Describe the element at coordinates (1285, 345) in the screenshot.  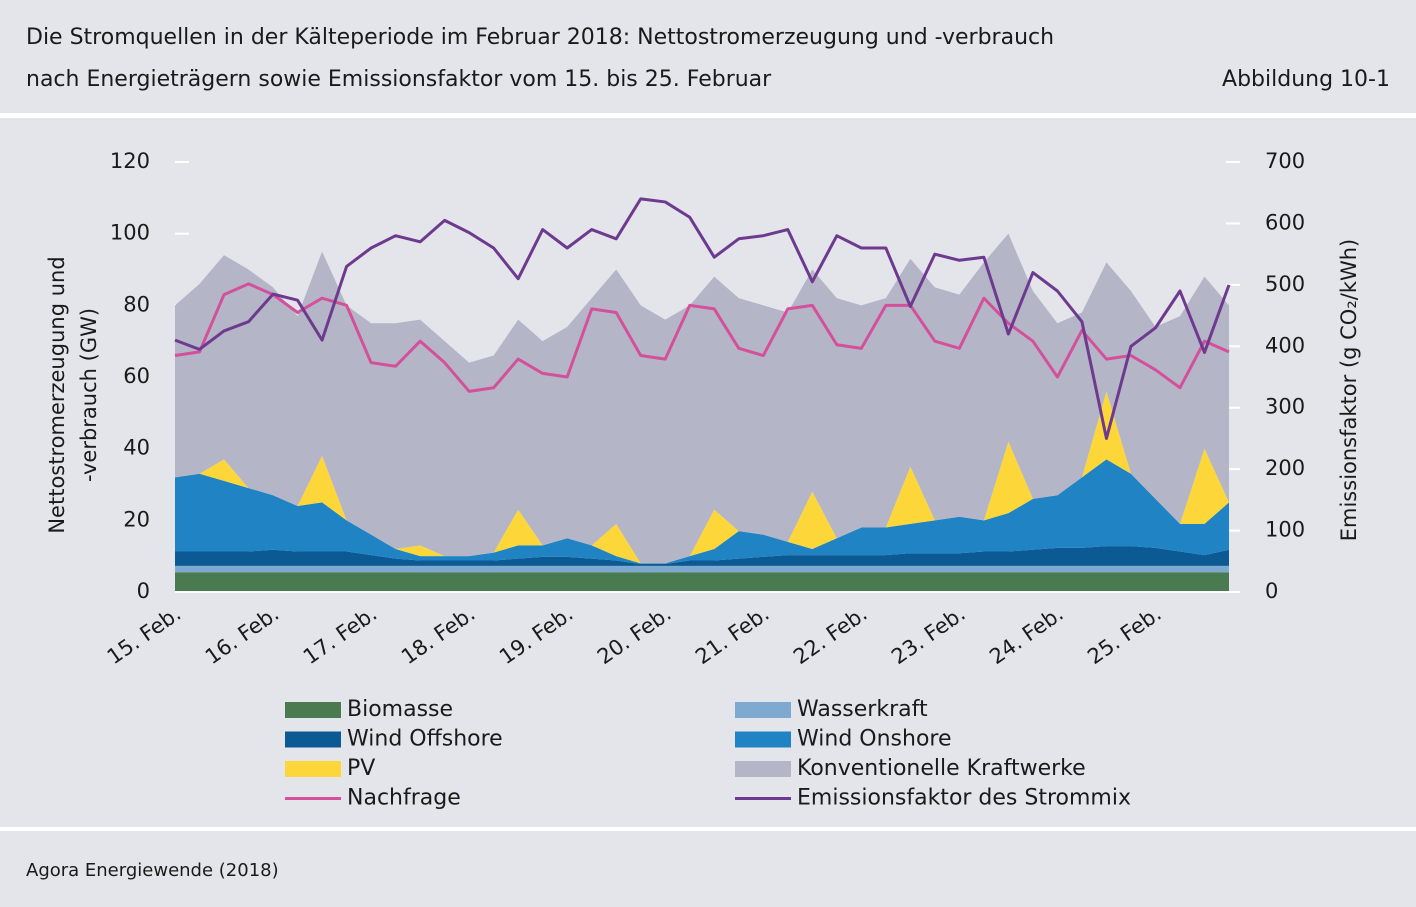
I see `y2-tick-label: 400` at that location.